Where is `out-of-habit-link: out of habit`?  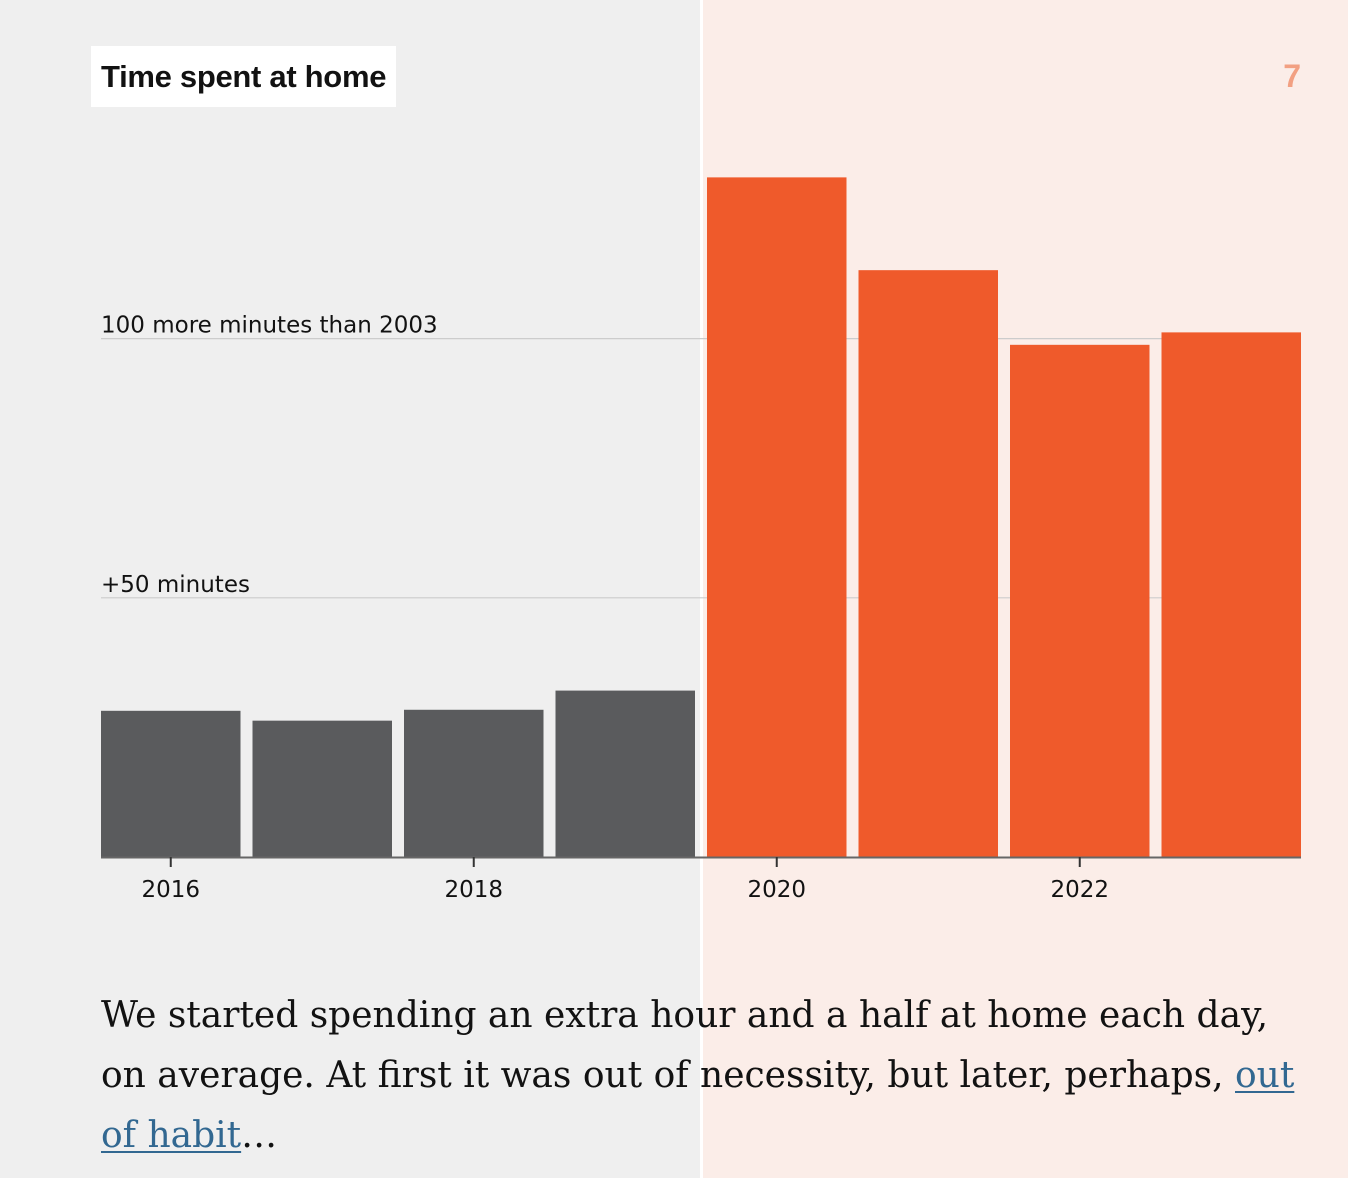
out-of-habit-link: out of habit is located at coordinates (698, 1105).